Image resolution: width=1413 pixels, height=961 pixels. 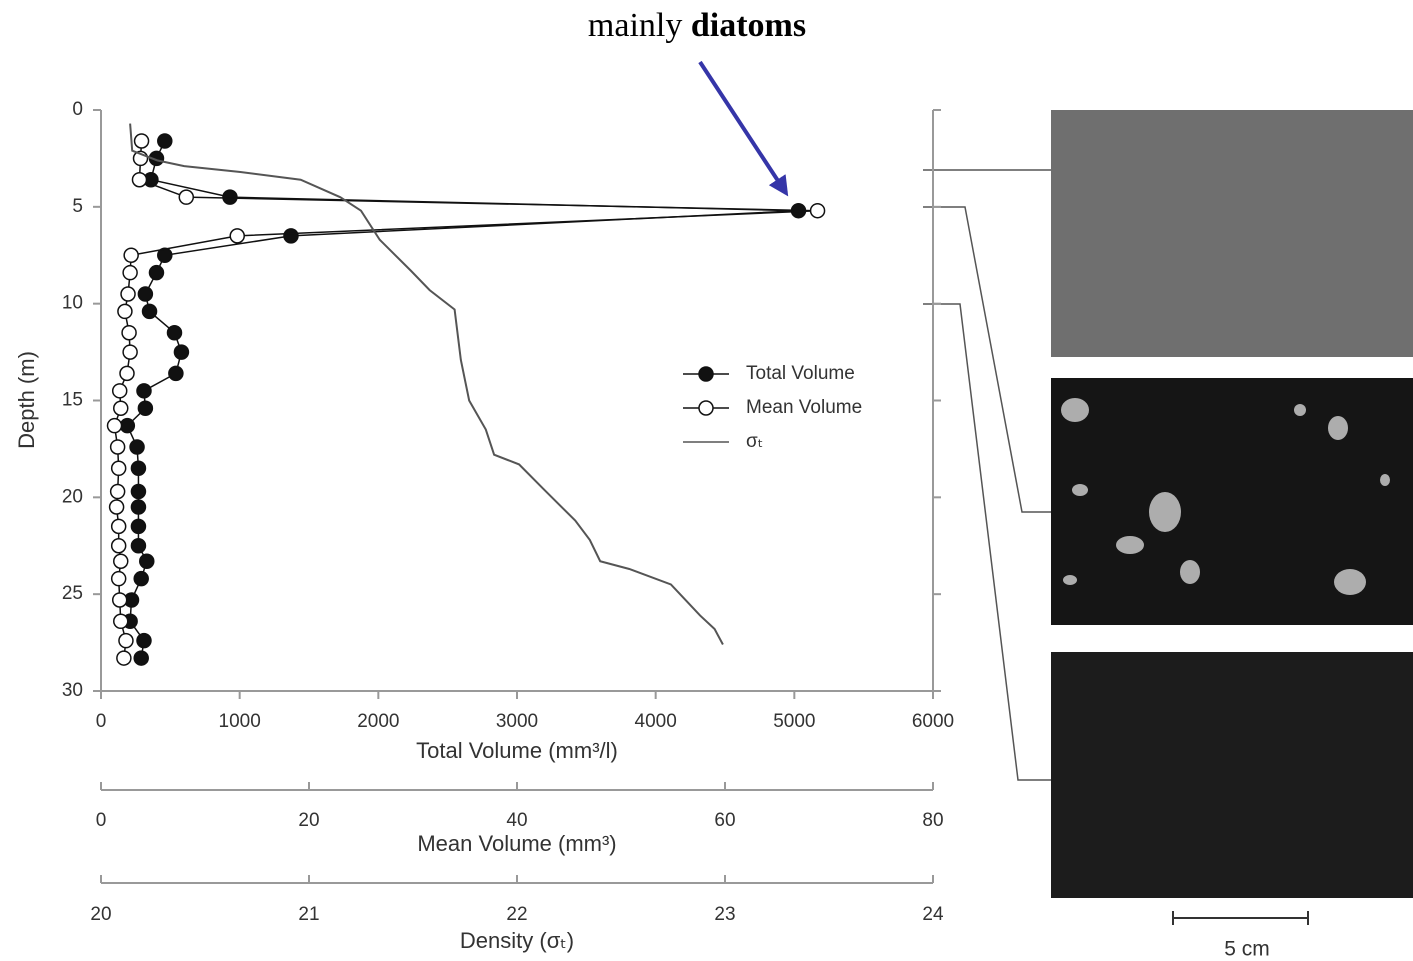 What do you see at coordinates (517, 750) in the screenshot?
I see `x-axis-label: Total Volume (mm³/l)` at bounding box center [517, 750].